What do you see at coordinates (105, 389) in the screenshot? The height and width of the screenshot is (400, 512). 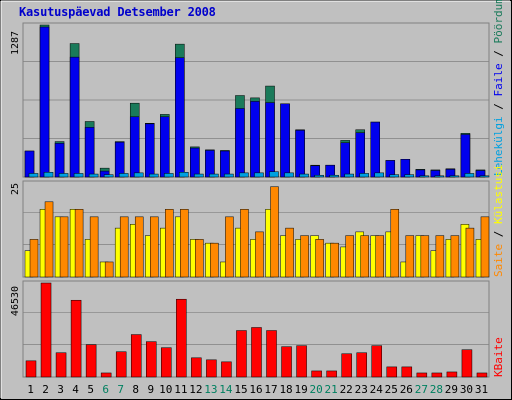 I see `day-label-6: 6` at bounding box center [105, 389].